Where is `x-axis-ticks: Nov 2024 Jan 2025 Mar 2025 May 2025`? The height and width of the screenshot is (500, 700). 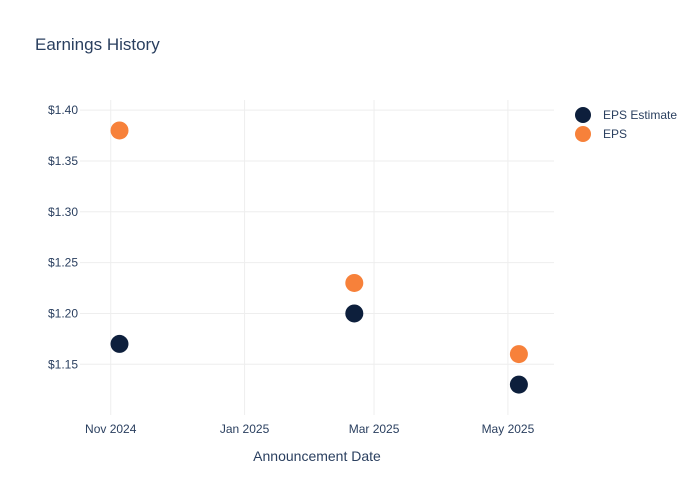 x-axis-ticks: Nov 2024 Jan 2025 Mar 2025 May 2025 is located at coordinates (310, 429).